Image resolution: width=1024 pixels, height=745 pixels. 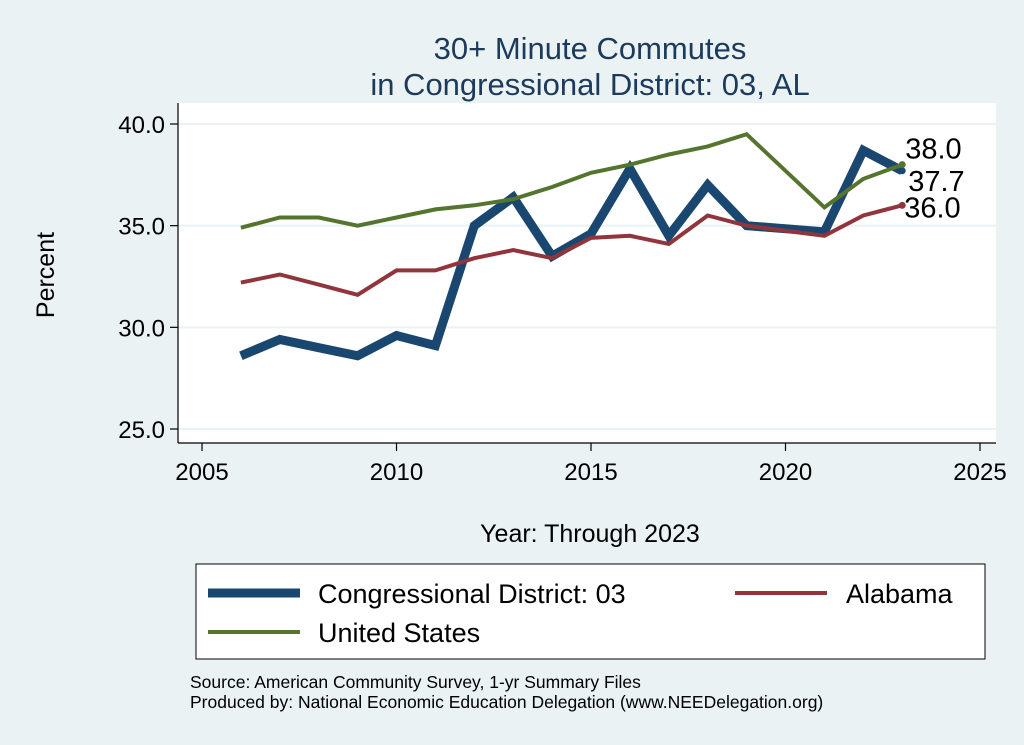 I want to click on legend-label-alabama: Alabama, so click(x=900, y=594).